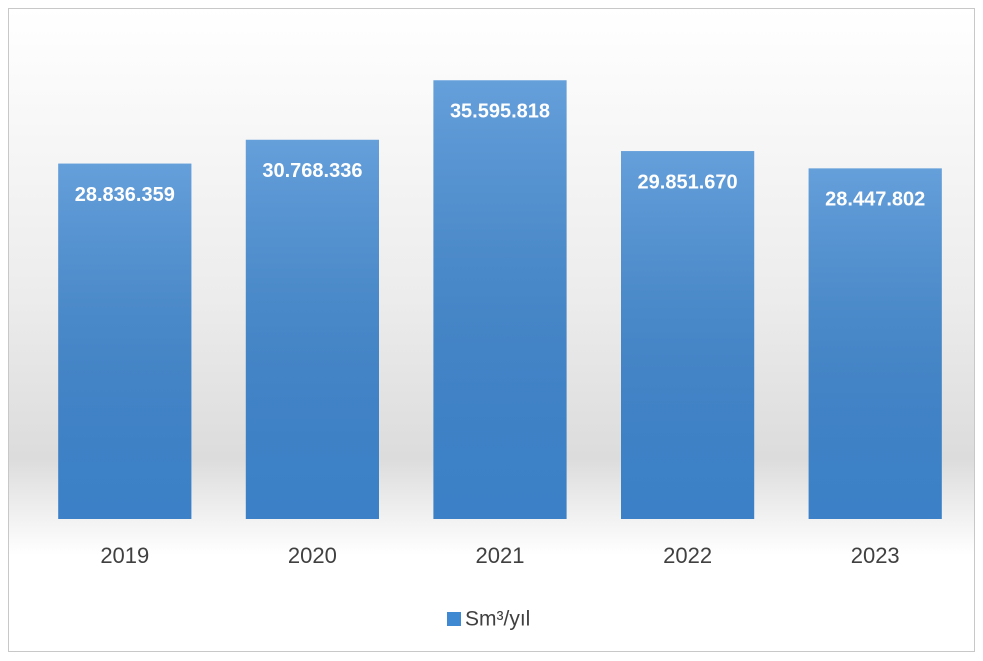 The width and height of the screenshot is (983, 661). Describe the element at coordinates (497, 619) in the screenshot. I see `legend-label: Sm³/yıl` at that location.